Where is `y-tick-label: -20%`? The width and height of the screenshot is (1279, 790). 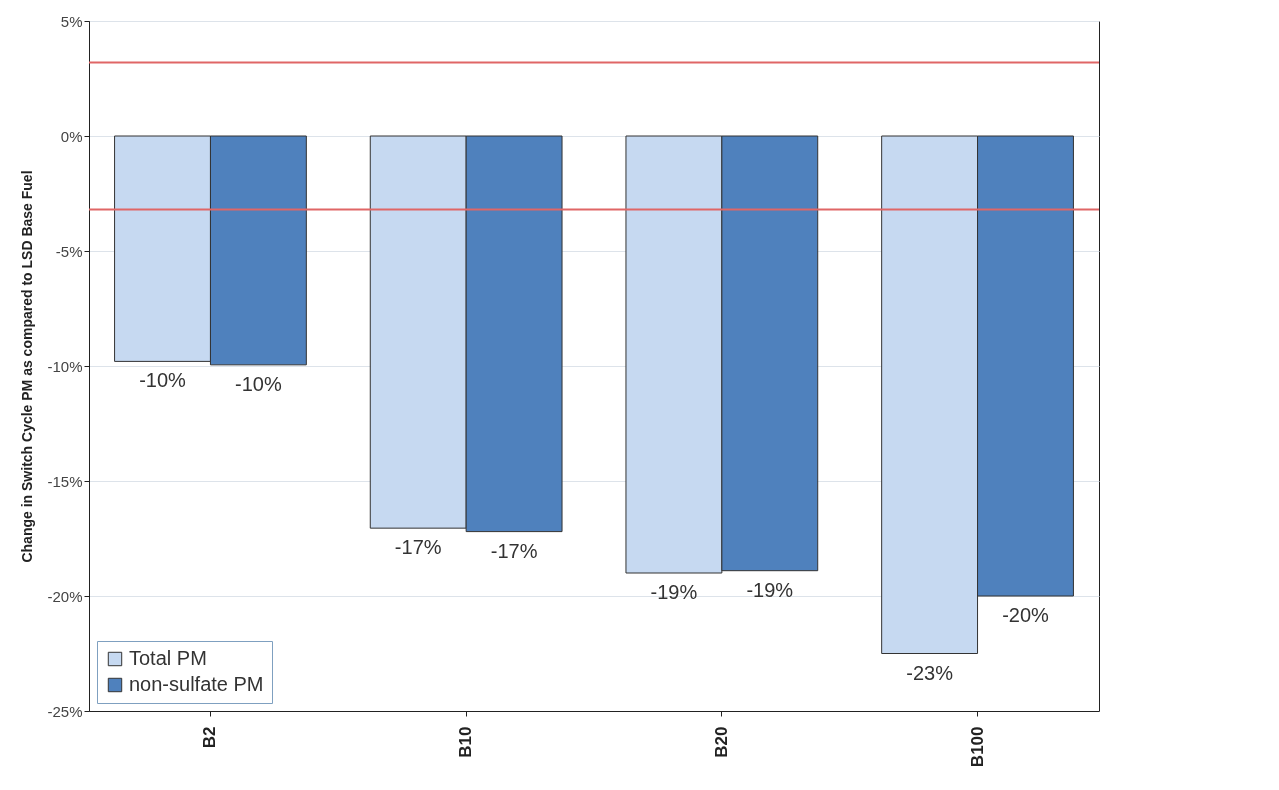 y-tick-label: -20% is located at coordinates (65, 596).